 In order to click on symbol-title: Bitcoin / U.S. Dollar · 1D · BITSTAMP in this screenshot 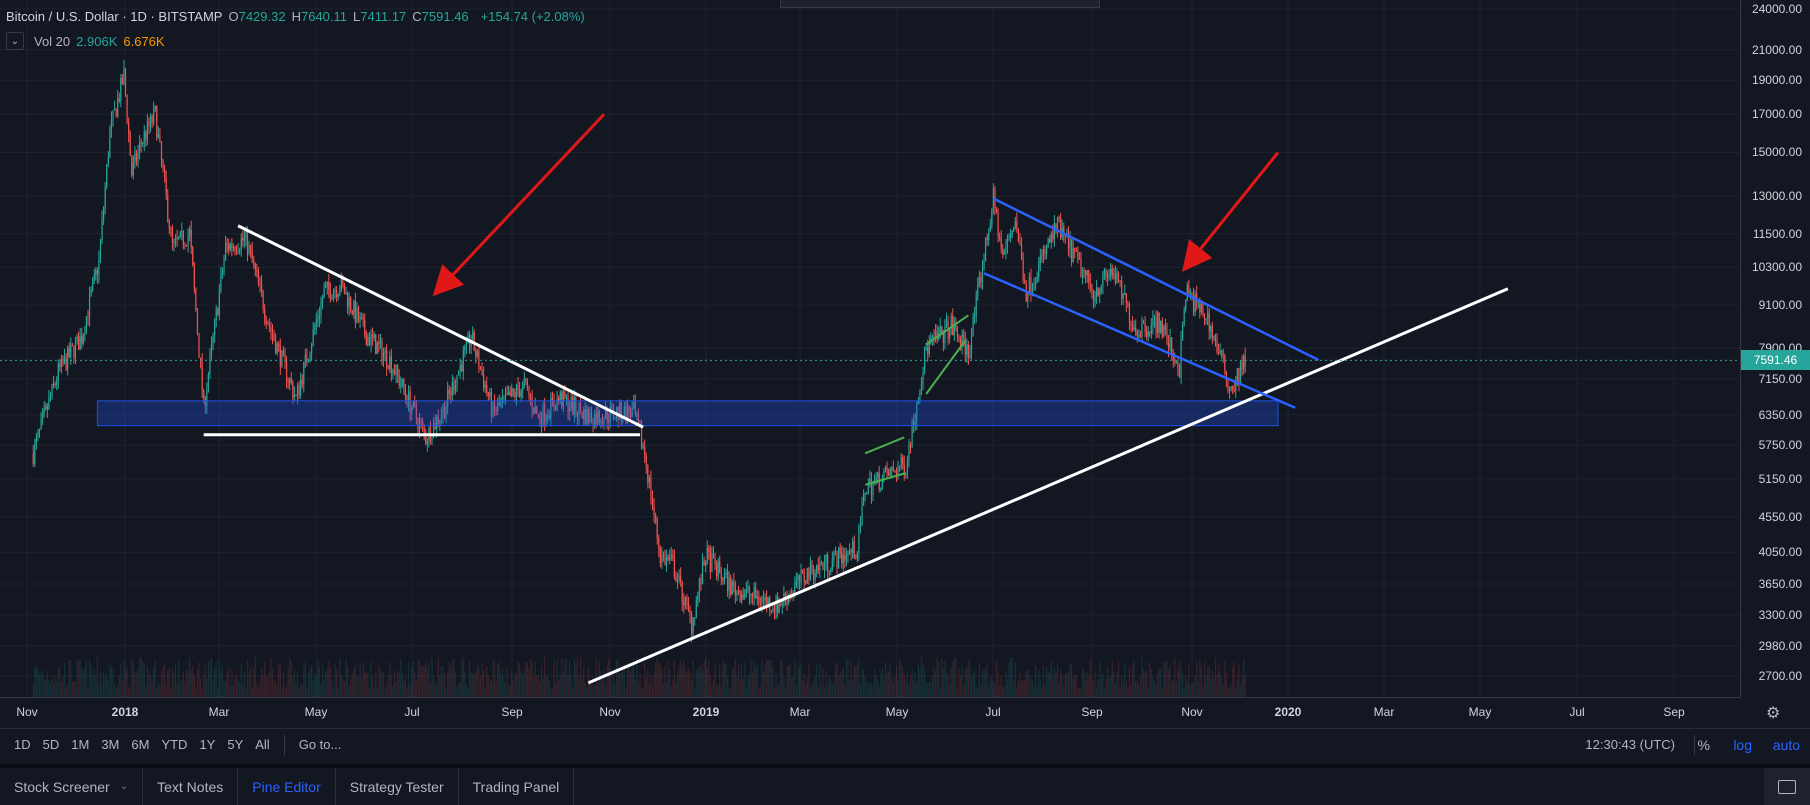, I will do `click(114, 16)`.